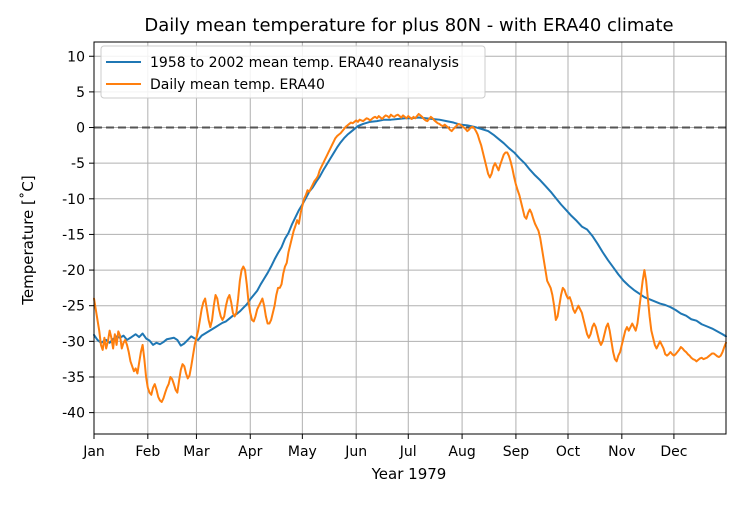 The image size is (744, 508). I want to click on y-tick-label: -15, so click(73, 235).